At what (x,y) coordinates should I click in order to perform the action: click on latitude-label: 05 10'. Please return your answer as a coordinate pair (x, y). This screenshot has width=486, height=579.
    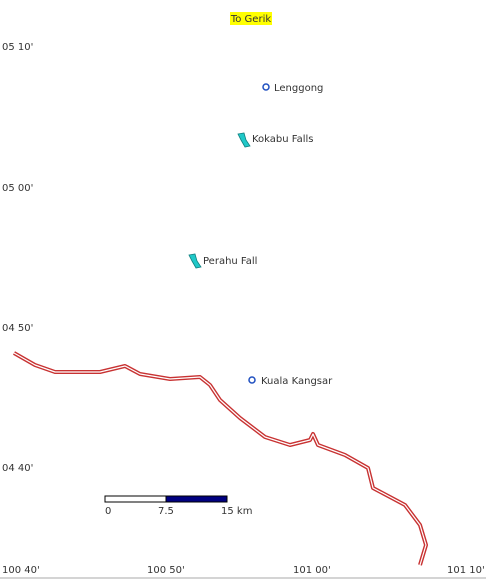
    Looking at the image, I should click on (17, 47).